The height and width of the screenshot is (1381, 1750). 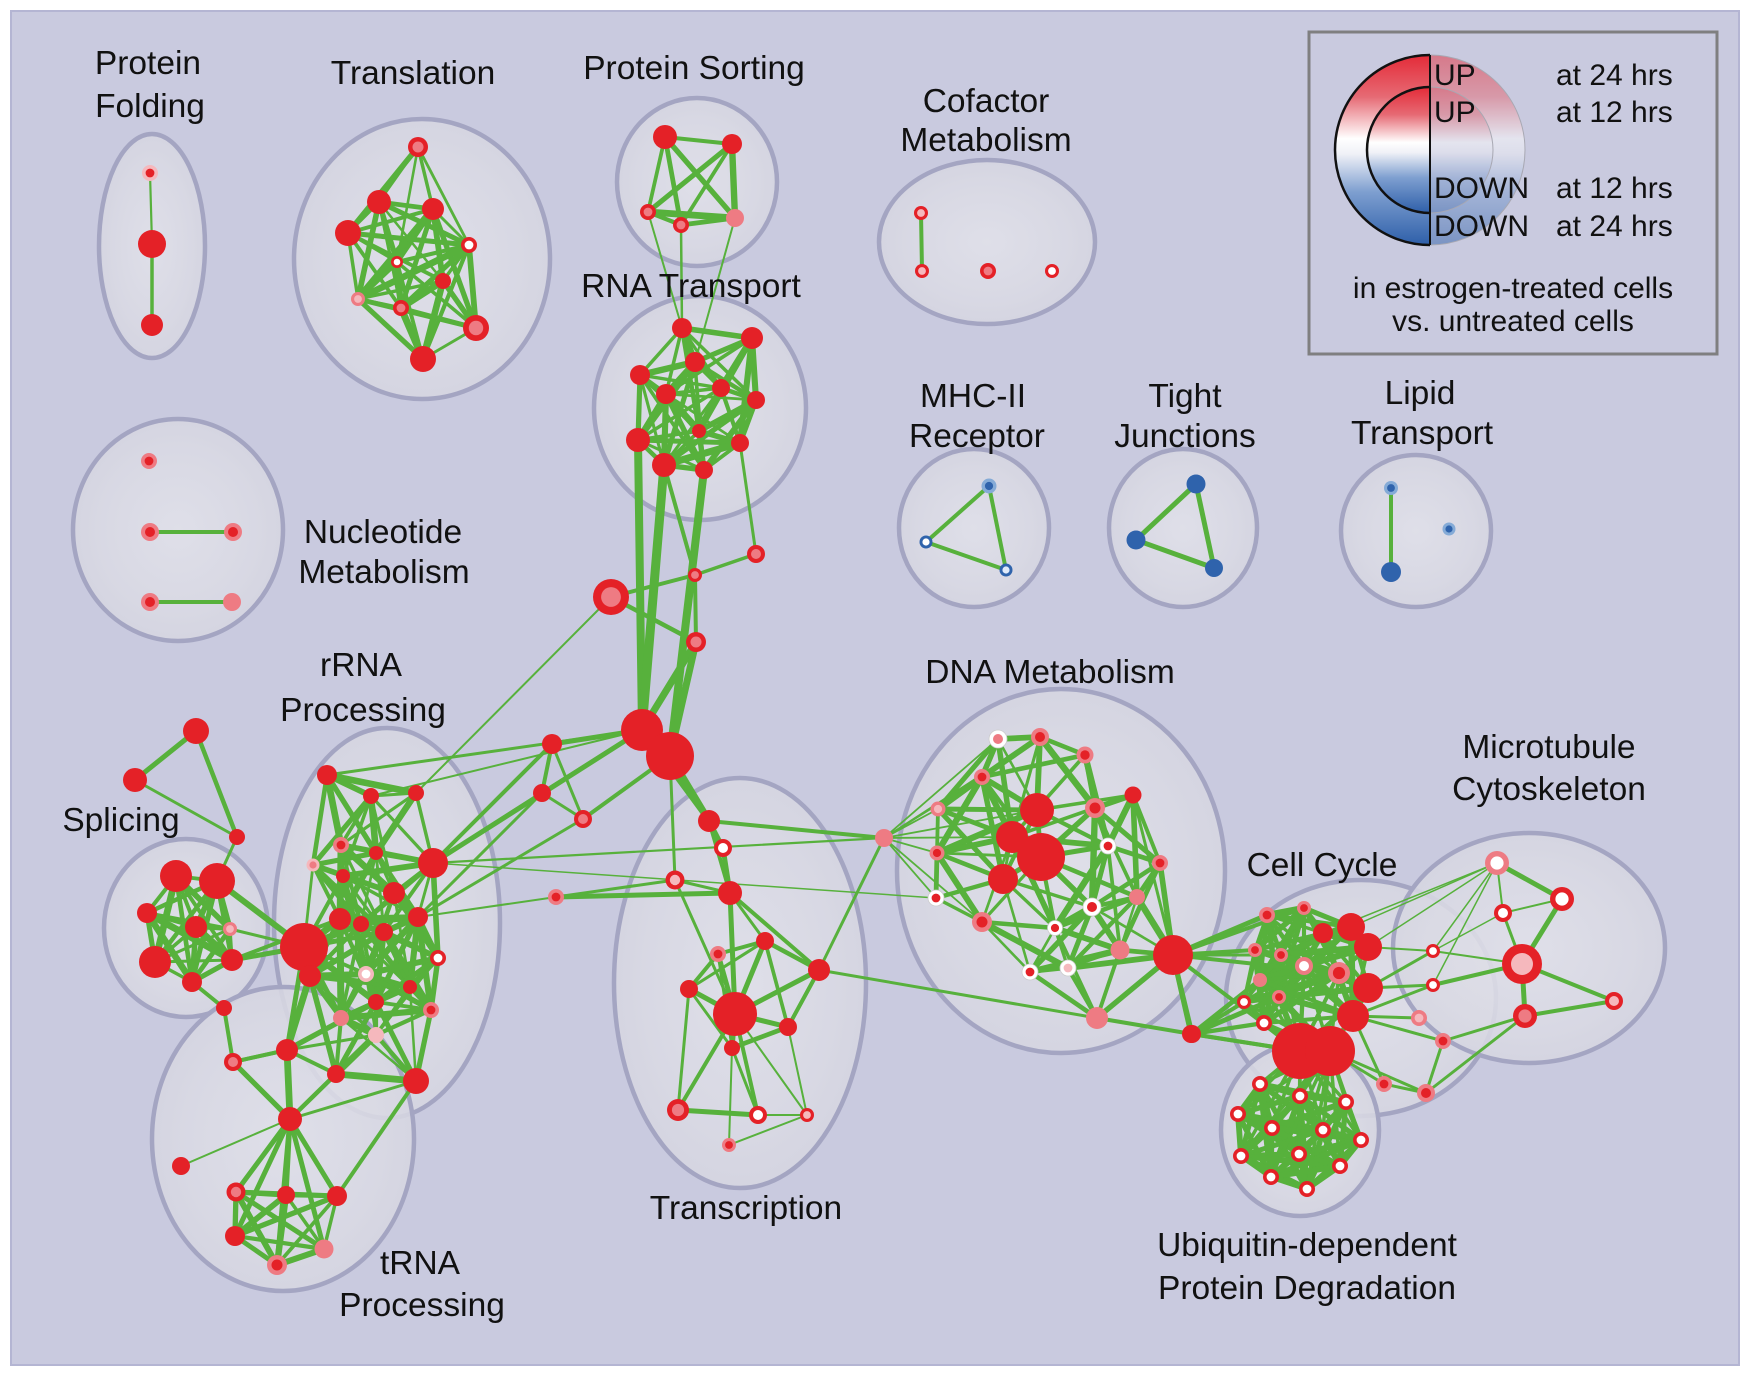 I want to click on svg-text: in estrogen-treated cells, so click(x=1513, y=288).